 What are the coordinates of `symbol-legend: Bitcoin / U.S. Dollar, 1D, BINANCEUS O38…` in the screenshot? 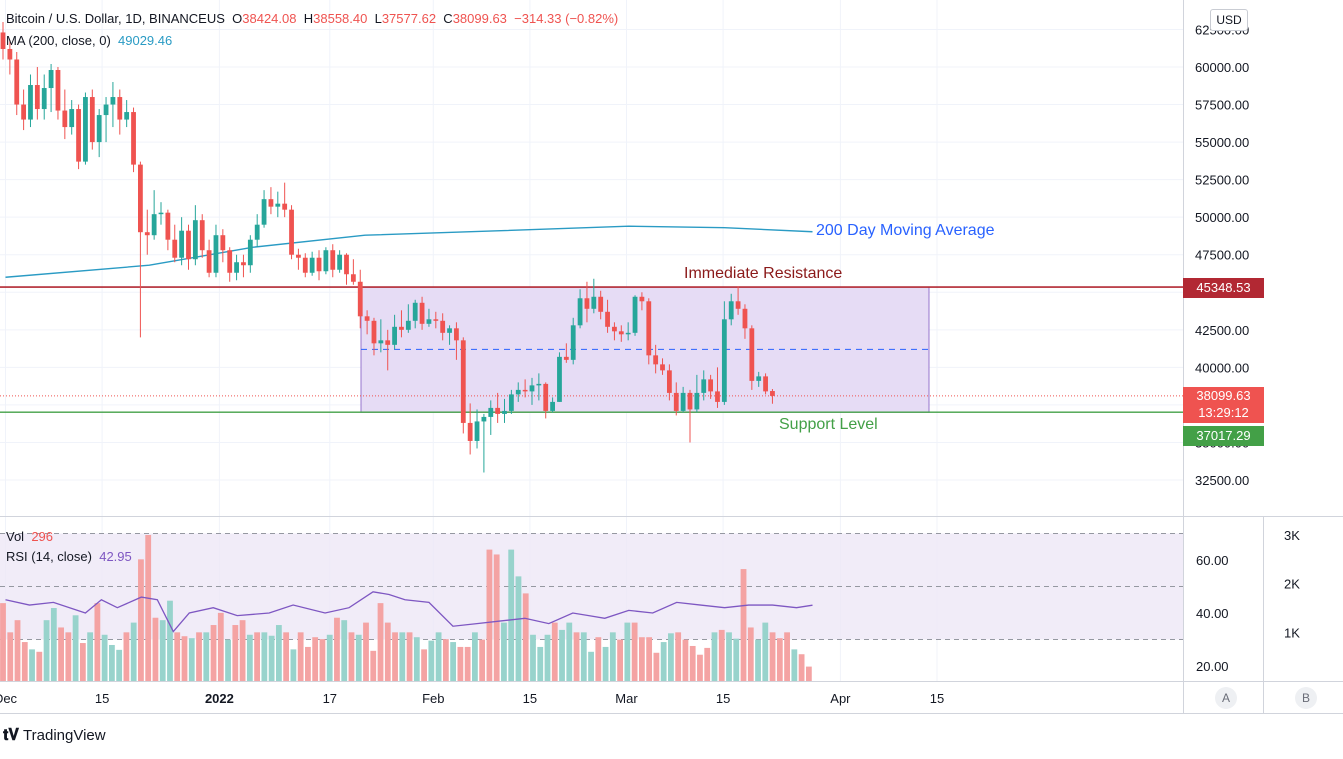 It's located at (312, 18).